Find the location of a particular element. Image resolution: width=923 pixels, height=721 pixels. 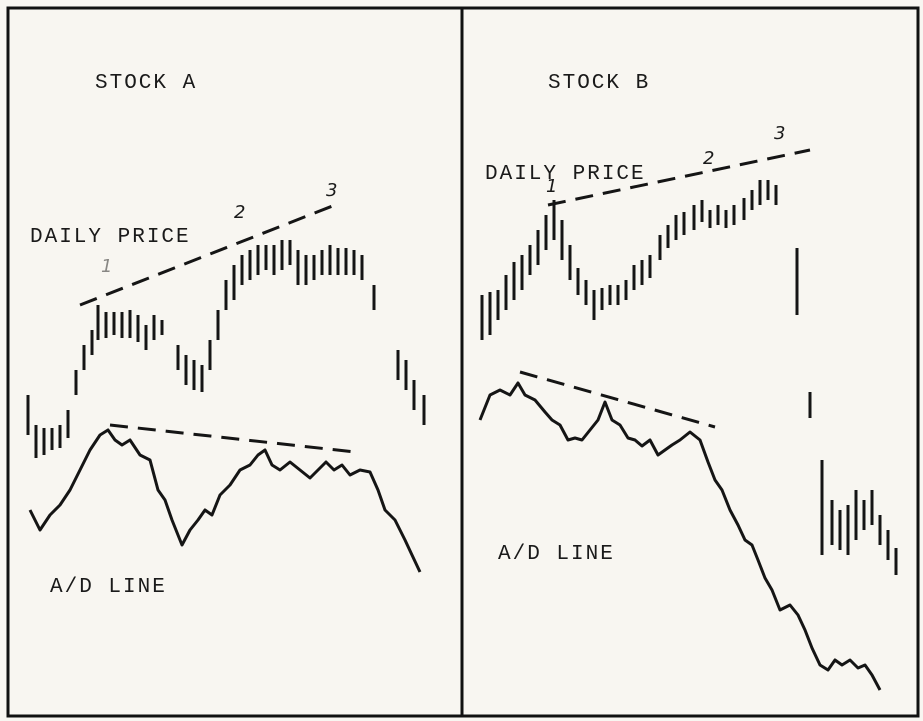

price-bars is located at coordinates (226, 349).